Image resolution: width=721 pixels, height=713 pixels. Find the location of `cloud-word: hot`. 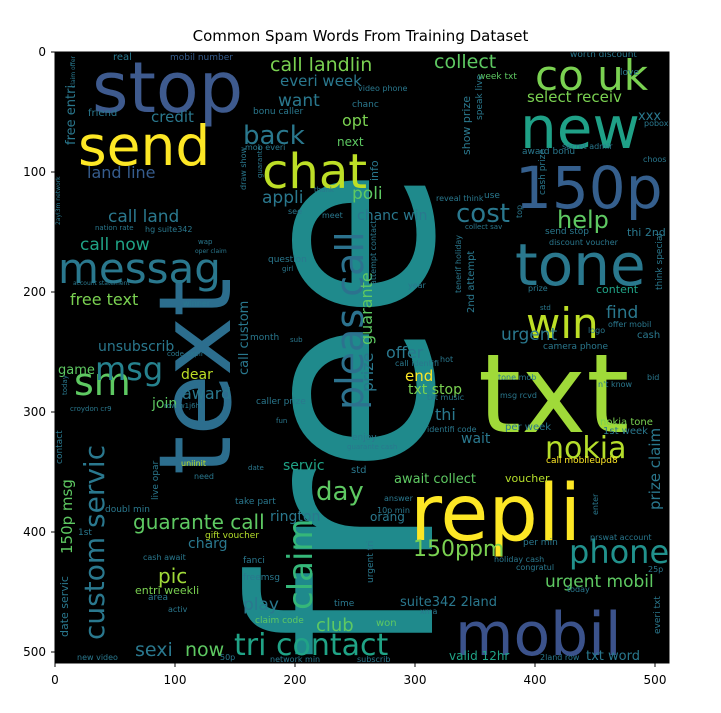

cloud-word: hot is located at coordinates (446, 359).